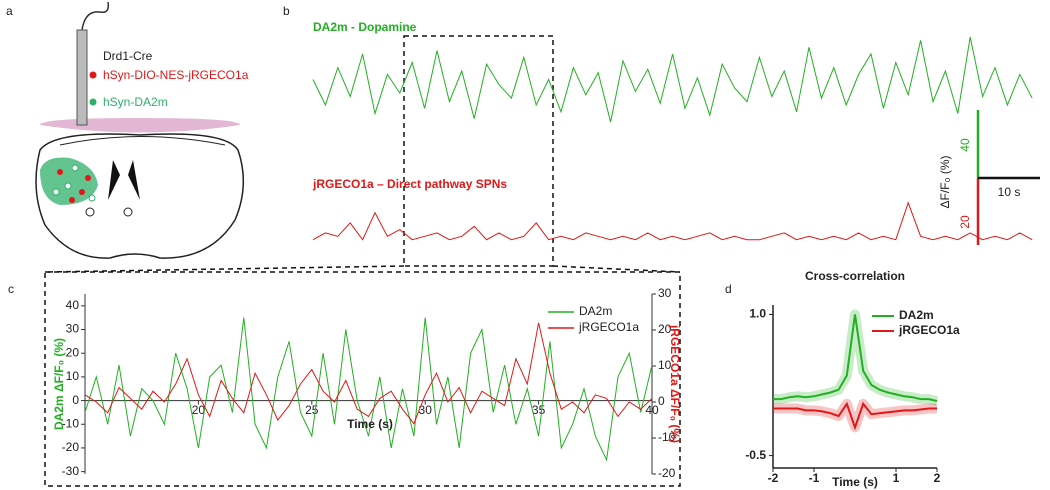 This screenshot has height=490, width=1050. What do you see at coordinates (73, 376) in the screenshot?
I see `y-tick-label: 10` at bounding box center [73, 376].